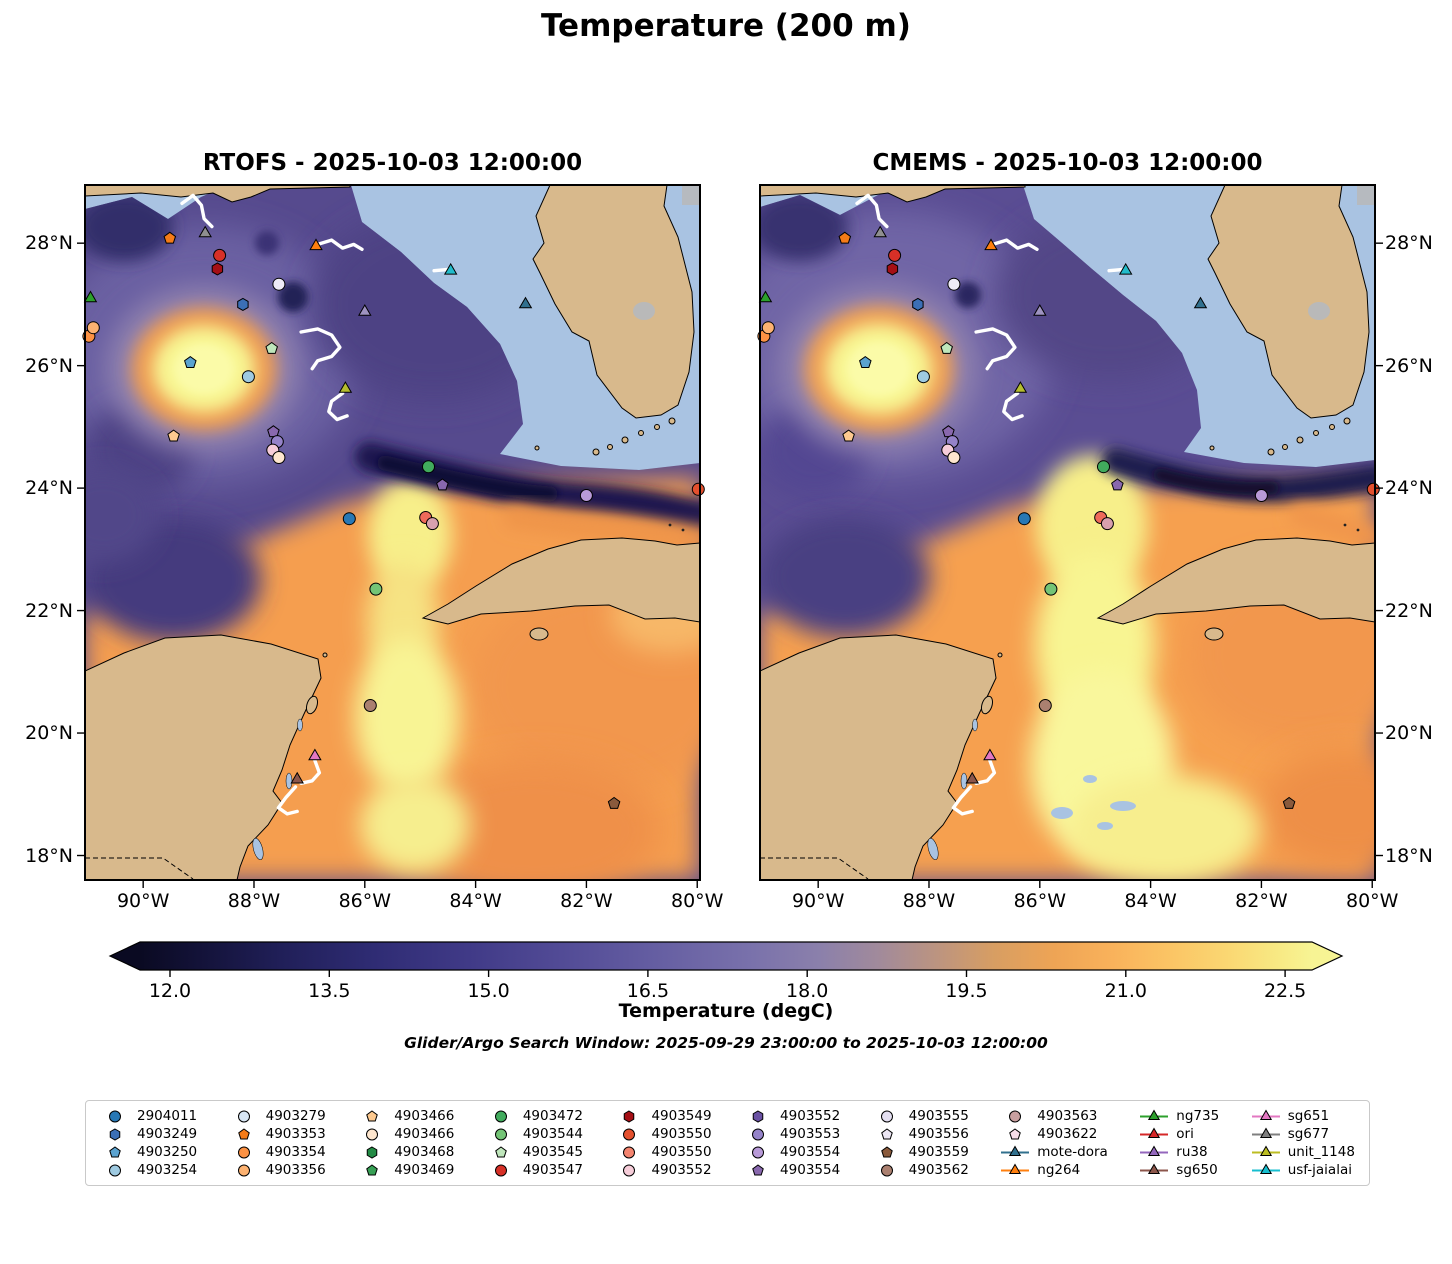 This screenshot has height=1264, width=1452. Describe the element at coordinates (765, 296) in the screenshot. I see `marker-ng735` at that location.